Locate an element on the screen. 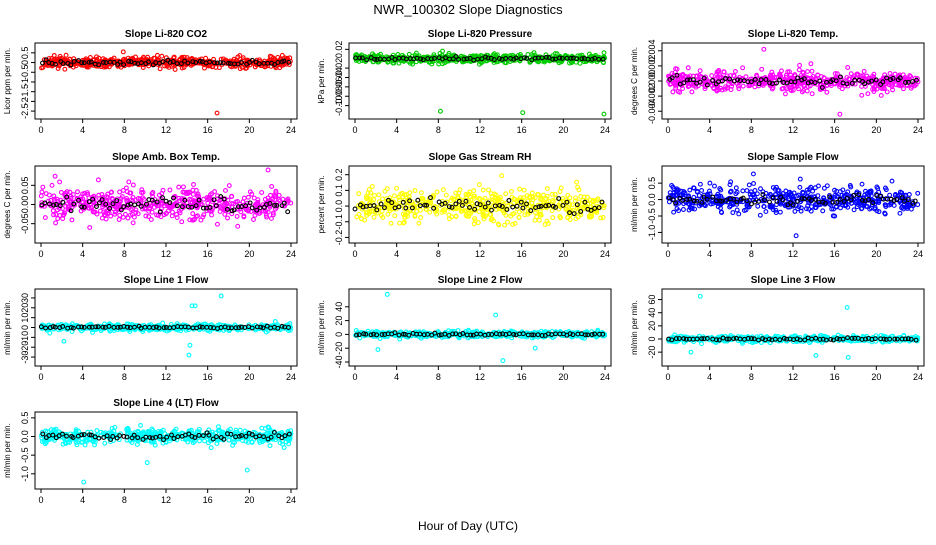  panel-ylabel: ml/min per min. is located at coordinates (634, 204).